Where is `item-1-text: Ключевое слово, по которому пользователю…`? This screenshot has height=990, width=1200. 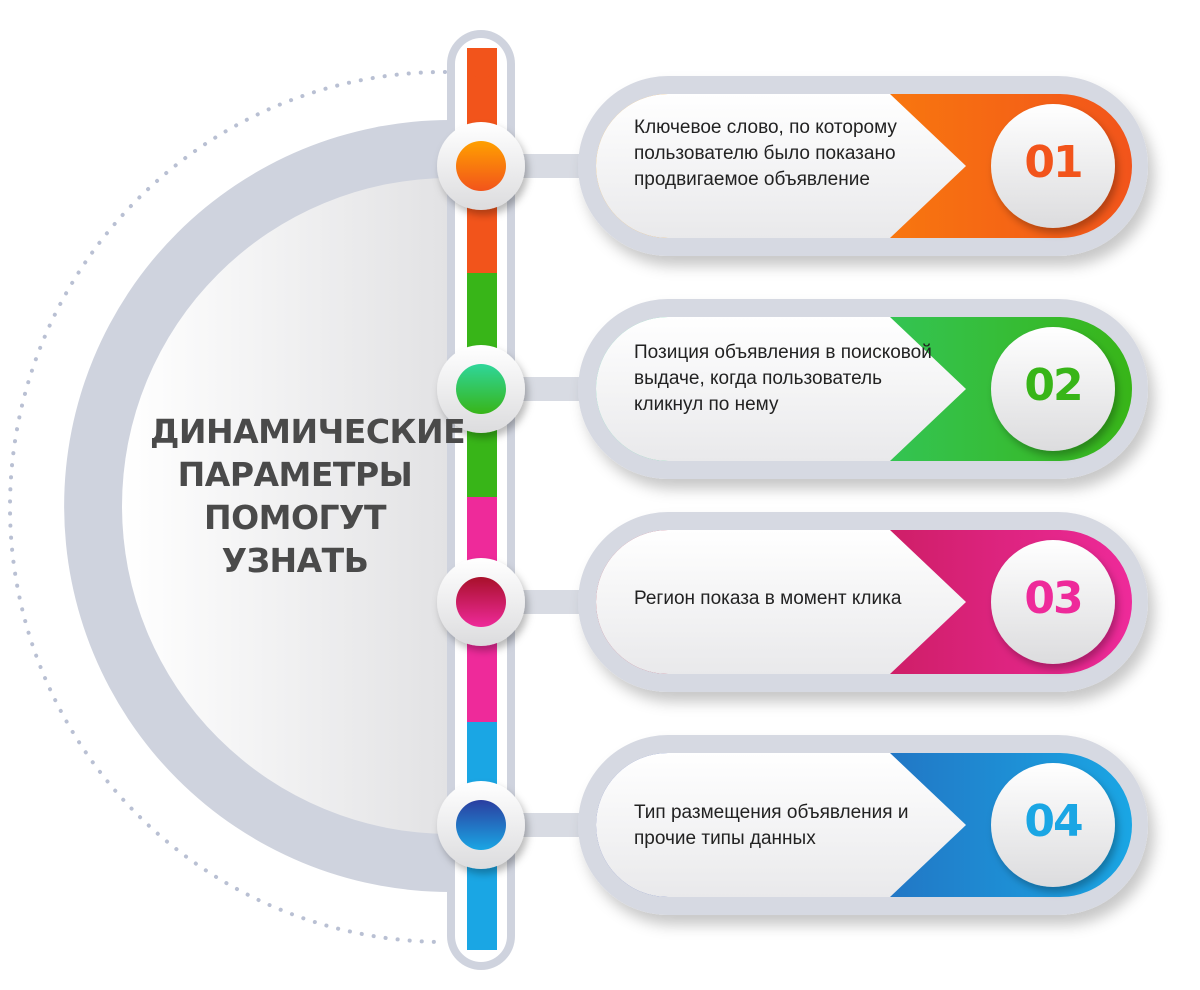
item-1-text: Ключевое слово, по которому пользователю… is located at coordinates (765, 153).